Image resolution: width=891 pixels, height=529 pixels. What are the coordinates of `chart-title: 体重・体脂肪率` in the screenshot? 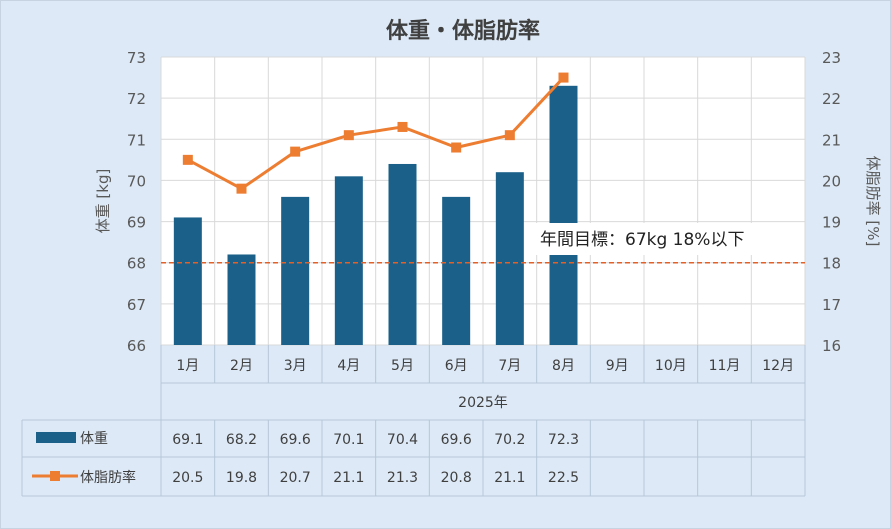 It's located at (463, 31).